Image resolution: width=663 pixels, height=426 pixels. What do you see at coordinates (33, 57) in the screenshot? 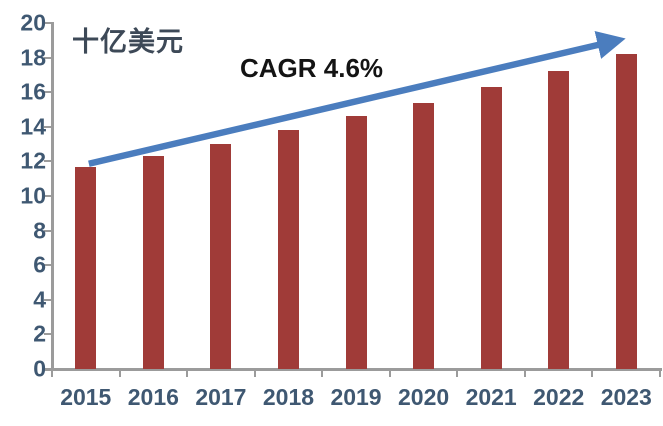
I see `y-tick-label-18: 18` at bounding box center [33, 57].